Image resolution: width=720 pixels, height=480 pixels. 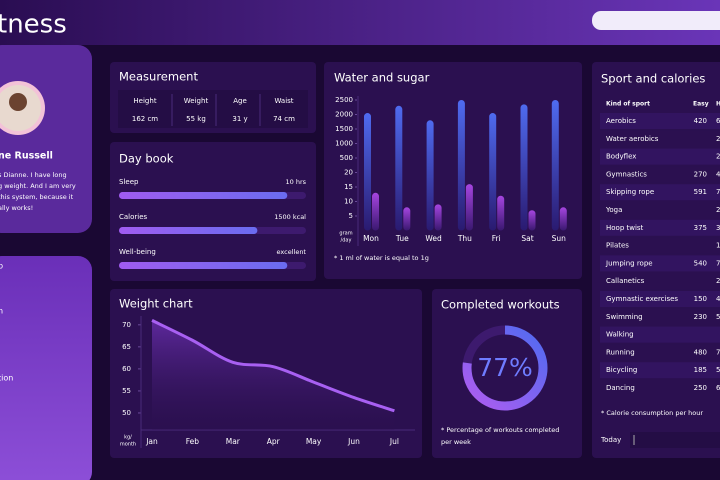 I want to click on x-tick-label: Thu, so click(x=464, y=238).